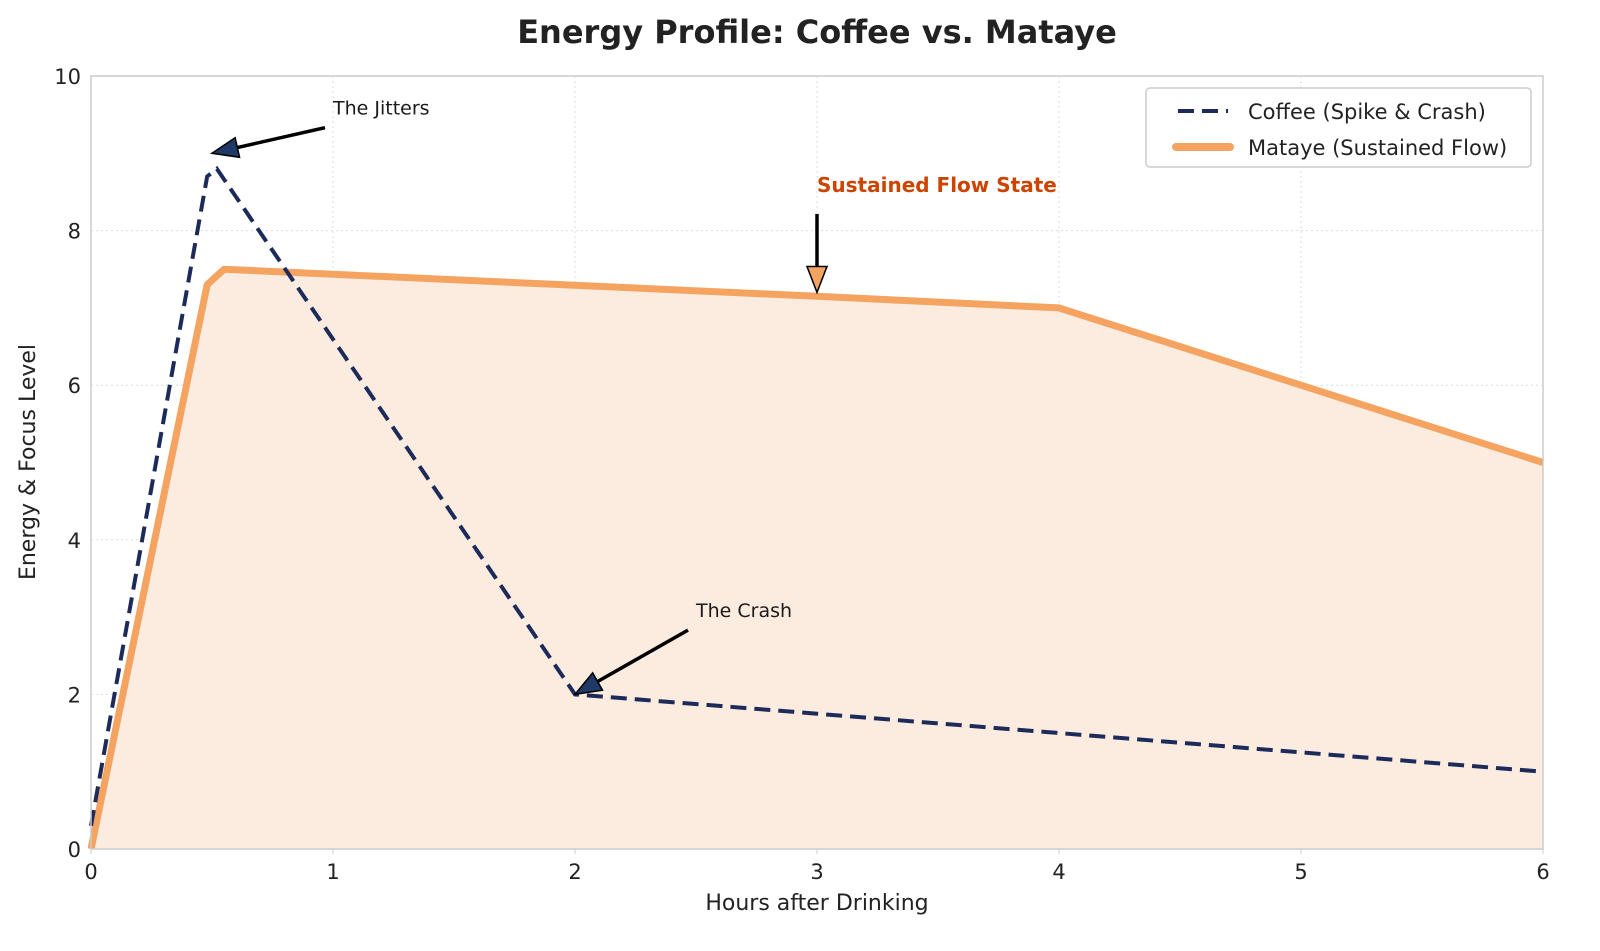 The height and width of the screenshot is (951, 1600). Describe the element at coordinates (74, 850) in the screenshot. I see `y-tick-label: 0` at that location.